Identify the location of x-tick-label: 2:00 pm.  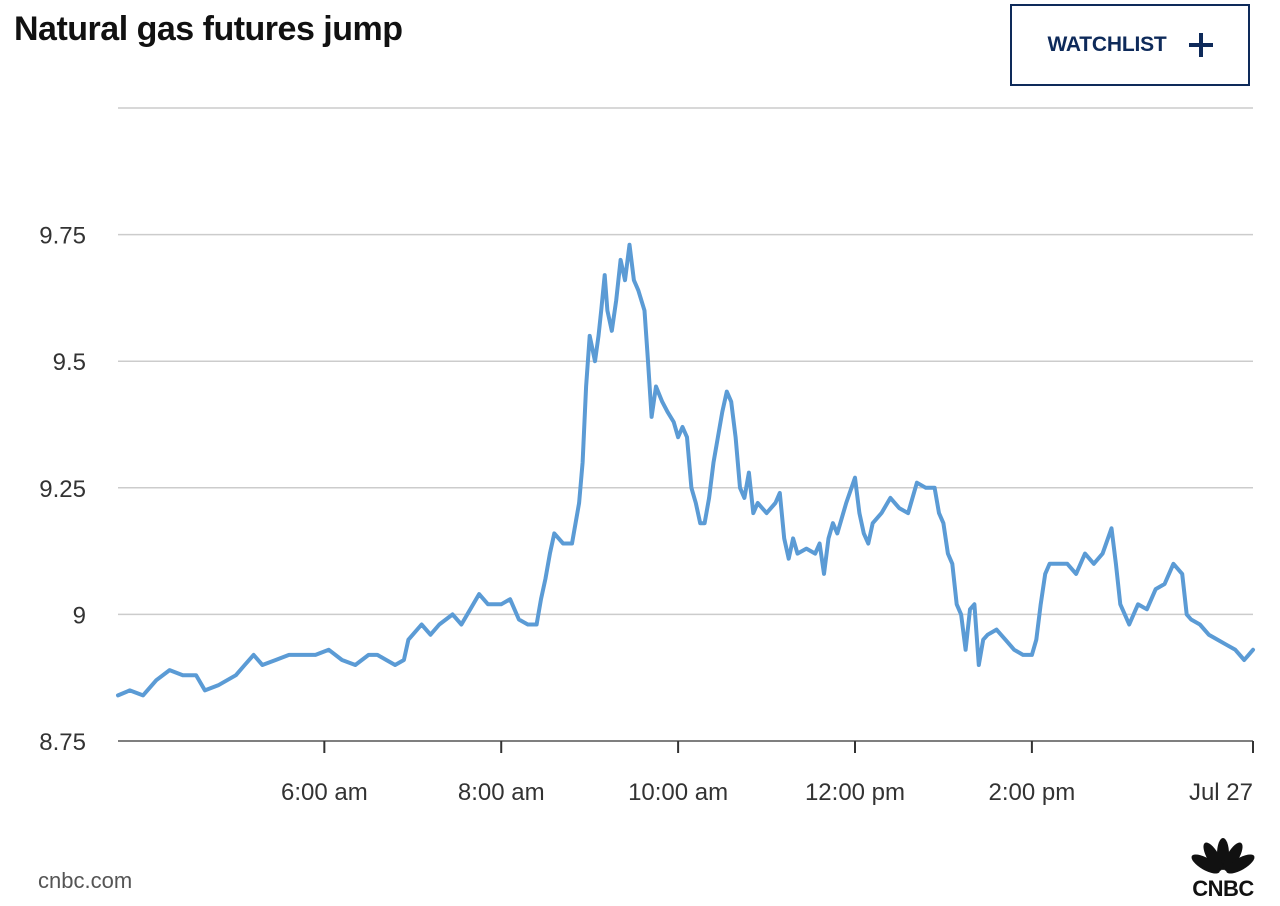
(1032, 792).